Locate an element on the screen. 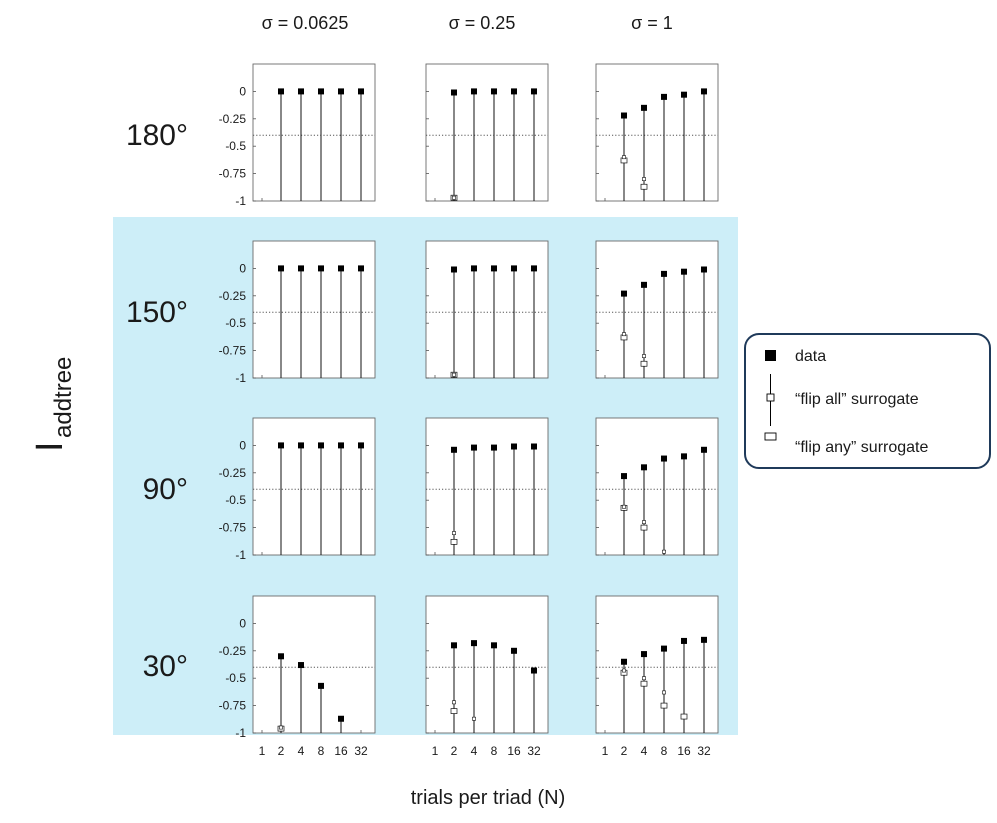 The width and height of the screenshot is (997, 823). legend-flip-any-label: “flip any” surrogate is located at coordinates (861, 447).